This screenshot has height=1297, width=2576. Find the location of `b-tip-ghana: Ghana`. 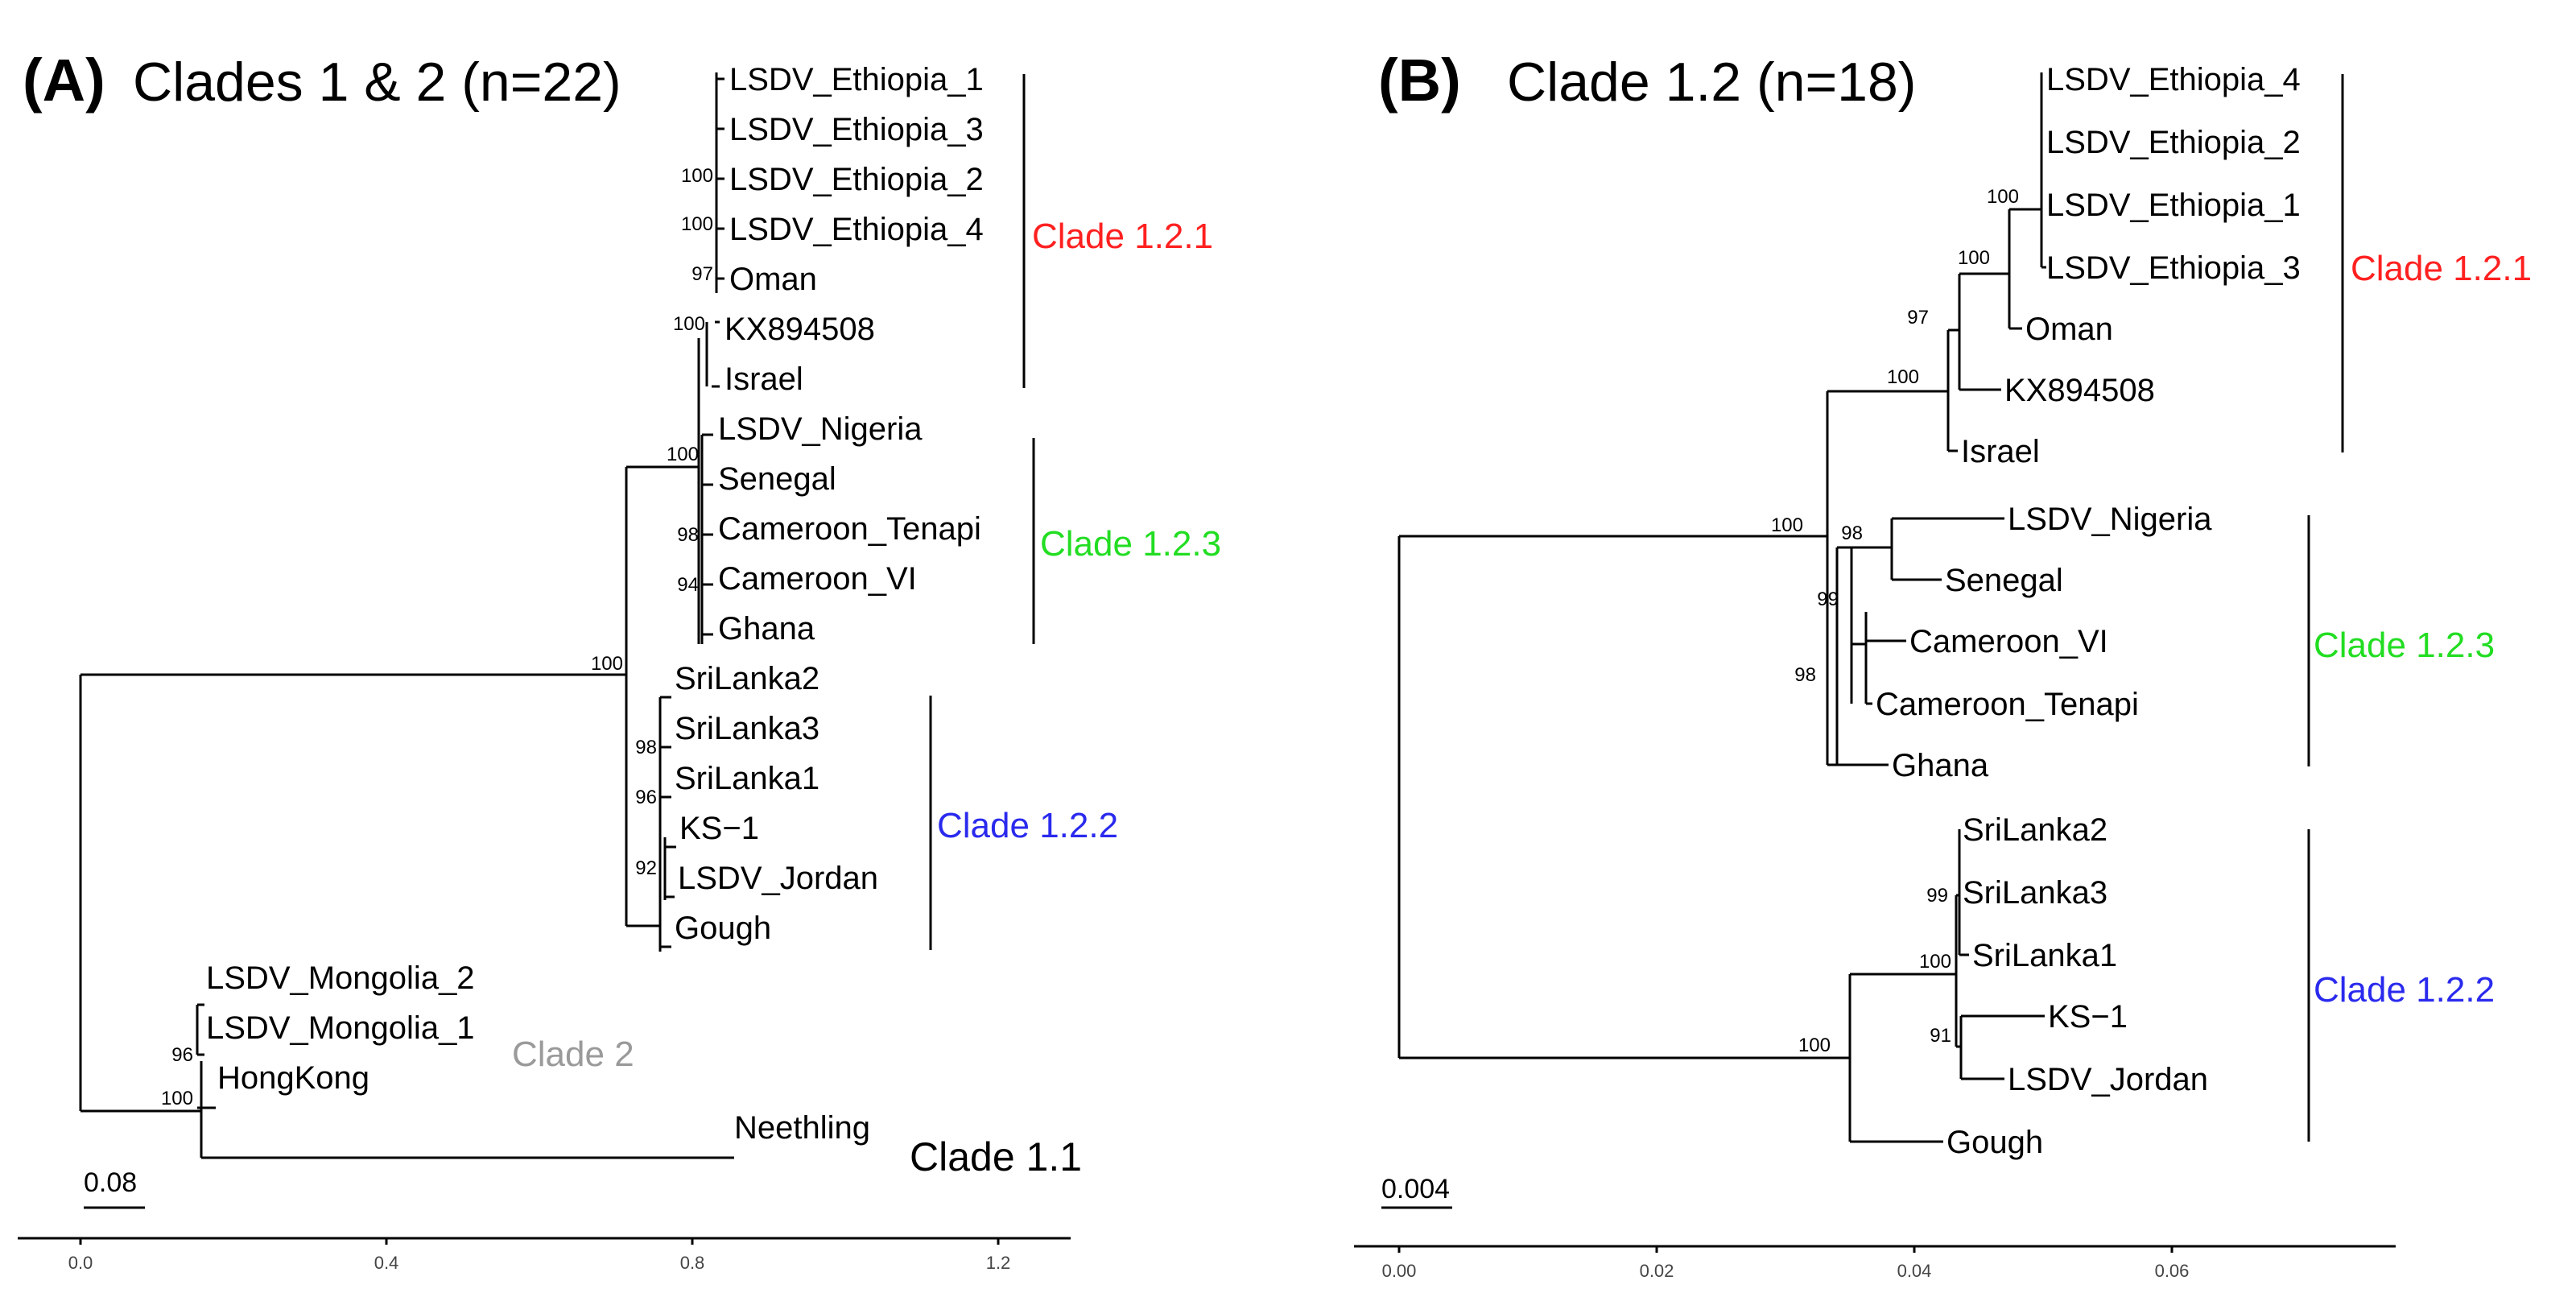

b-tip-ghana: Ghana is located at coordinates (1940, 765).